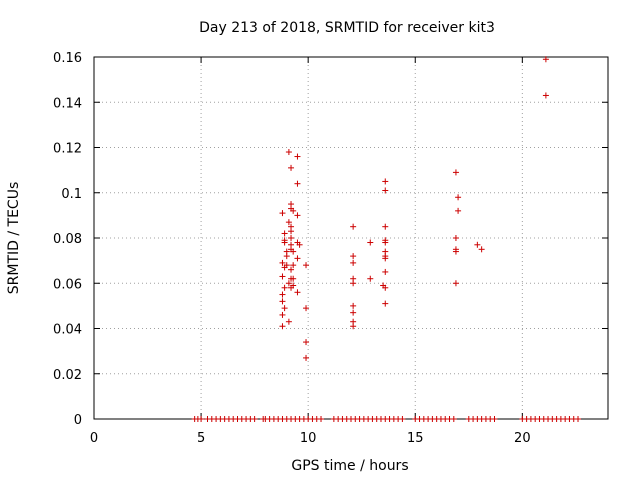 The height and width of the screenshot is (480, 640). I want to click on y-tick-label: 0.12, so click(67, 149).